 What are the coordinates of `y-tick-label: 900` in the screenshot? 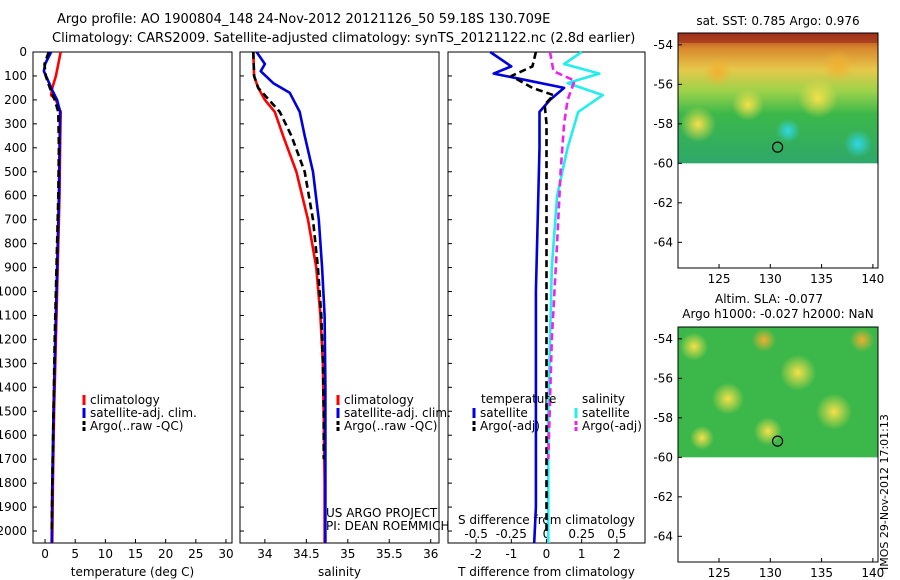 It's located at (15, 268).